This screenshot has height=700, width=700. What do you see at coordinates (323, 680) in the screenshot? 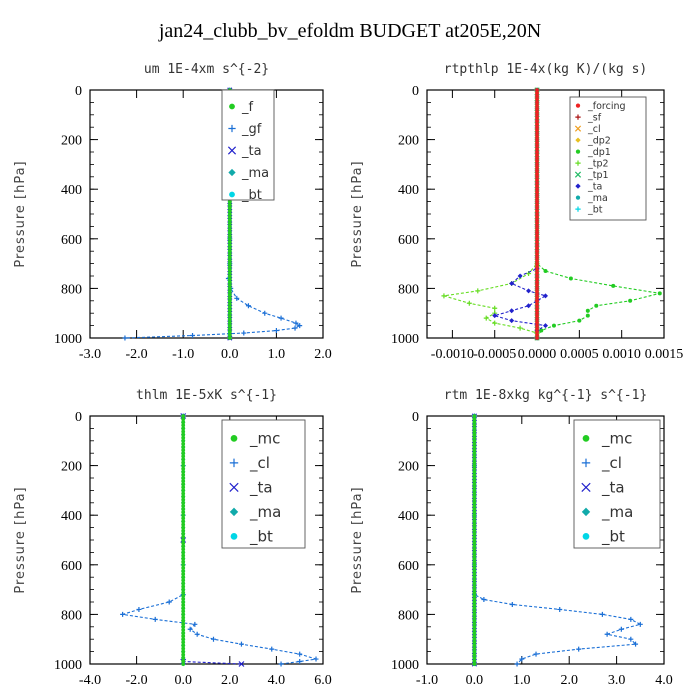
I see `x-tick-label: 6.0` at bounding box center [323, 680].